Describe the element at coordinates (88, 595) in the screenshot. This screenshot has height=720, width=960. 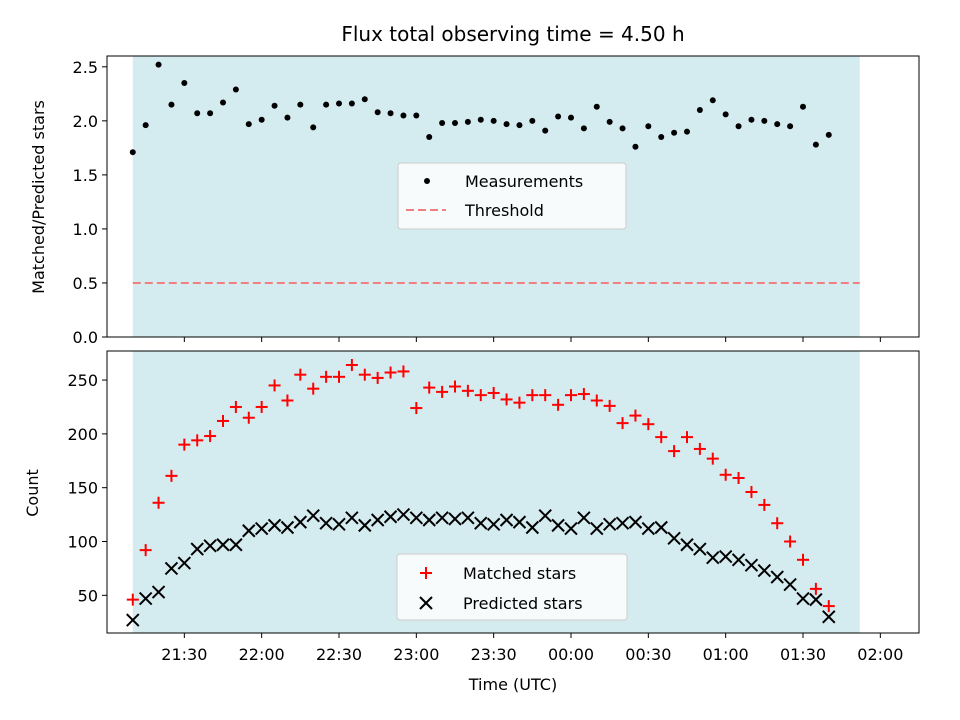
I see `bottom-y-tick-label: 50` at that location.